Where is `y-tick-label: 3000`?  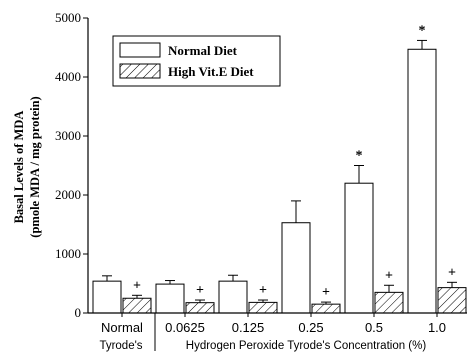 y-tick-label: 3000 is located at coordinates (68, 135).